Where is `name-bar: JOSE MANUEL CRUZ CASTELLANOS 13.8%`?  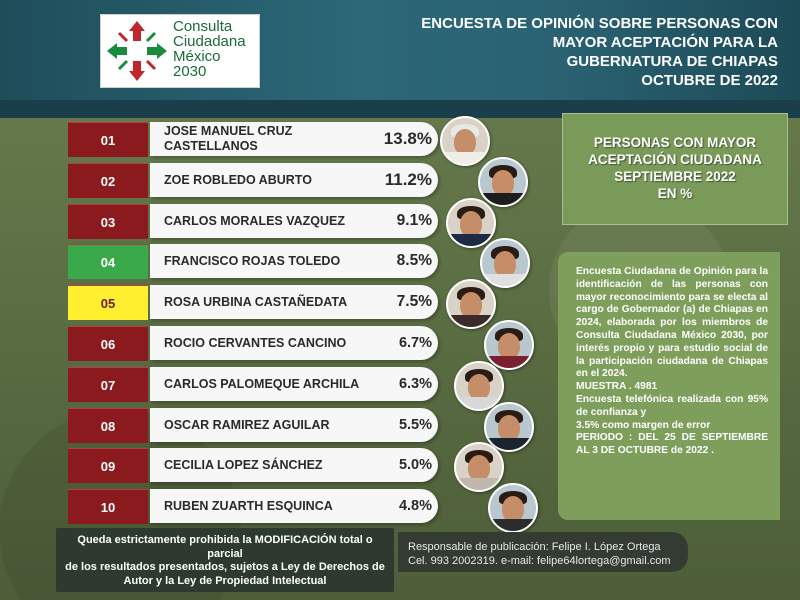 name-bar: JOSE MANUEL CRUZ CASTELLANOS 13.8% is located at coordinates (294, 139).